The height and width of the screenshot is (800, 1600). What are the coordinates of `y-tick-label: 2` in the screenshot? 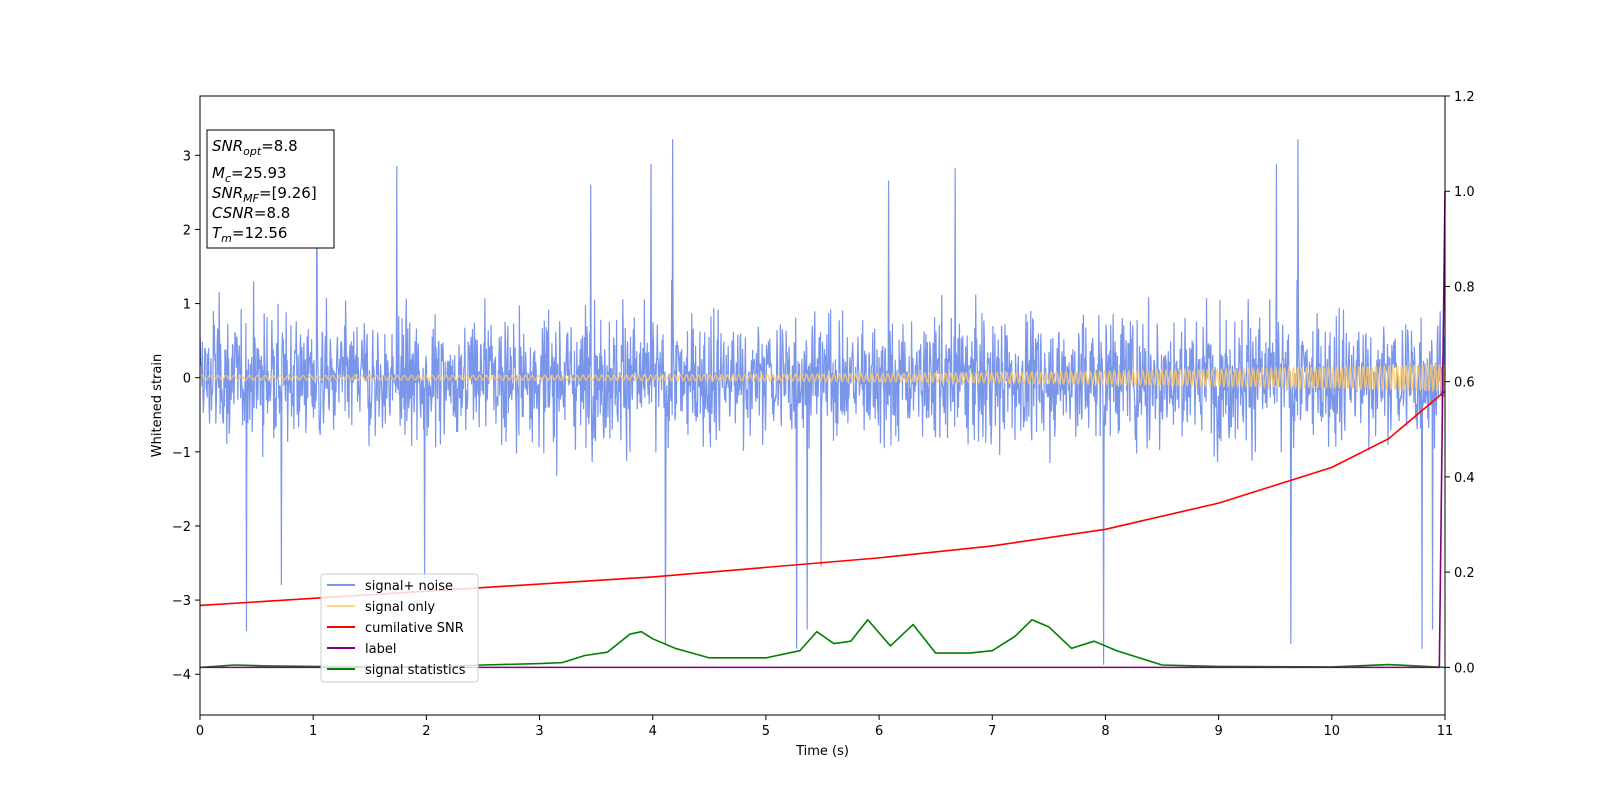 It's located at (187, 230).